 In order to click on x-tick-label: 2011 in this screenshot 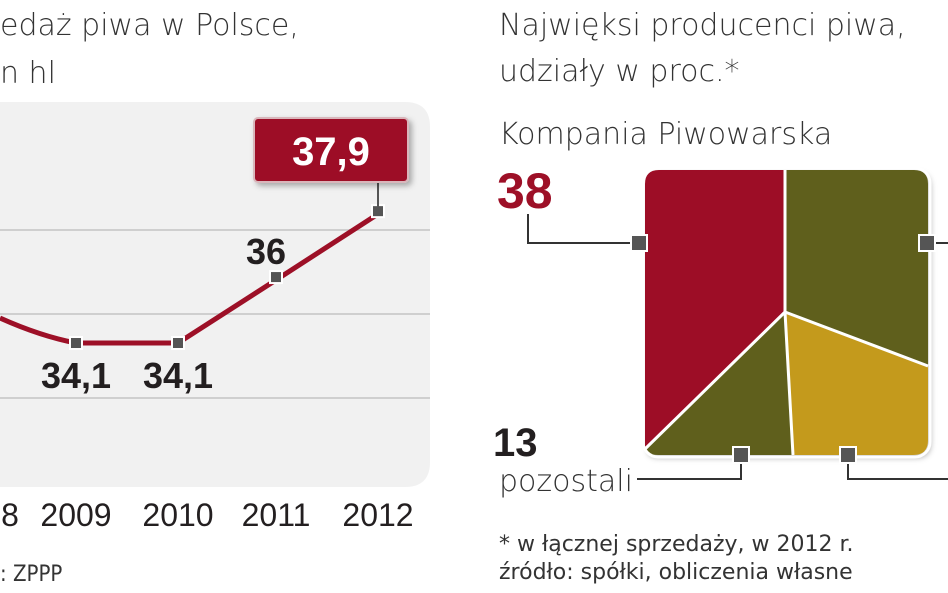, I will do `click(276, 515)`.